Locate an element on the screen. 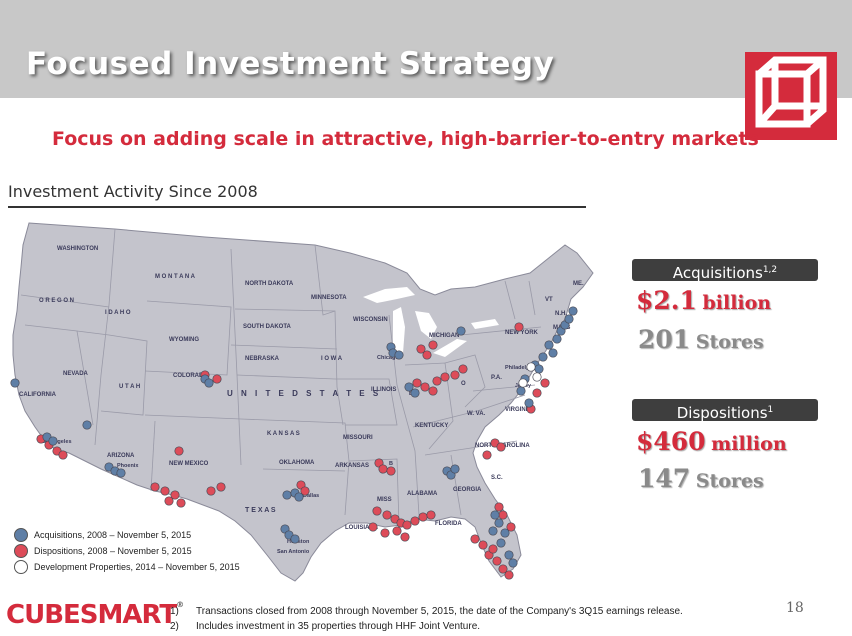  dispositions-stores-value: 147 is located at coordinates (664, 478).